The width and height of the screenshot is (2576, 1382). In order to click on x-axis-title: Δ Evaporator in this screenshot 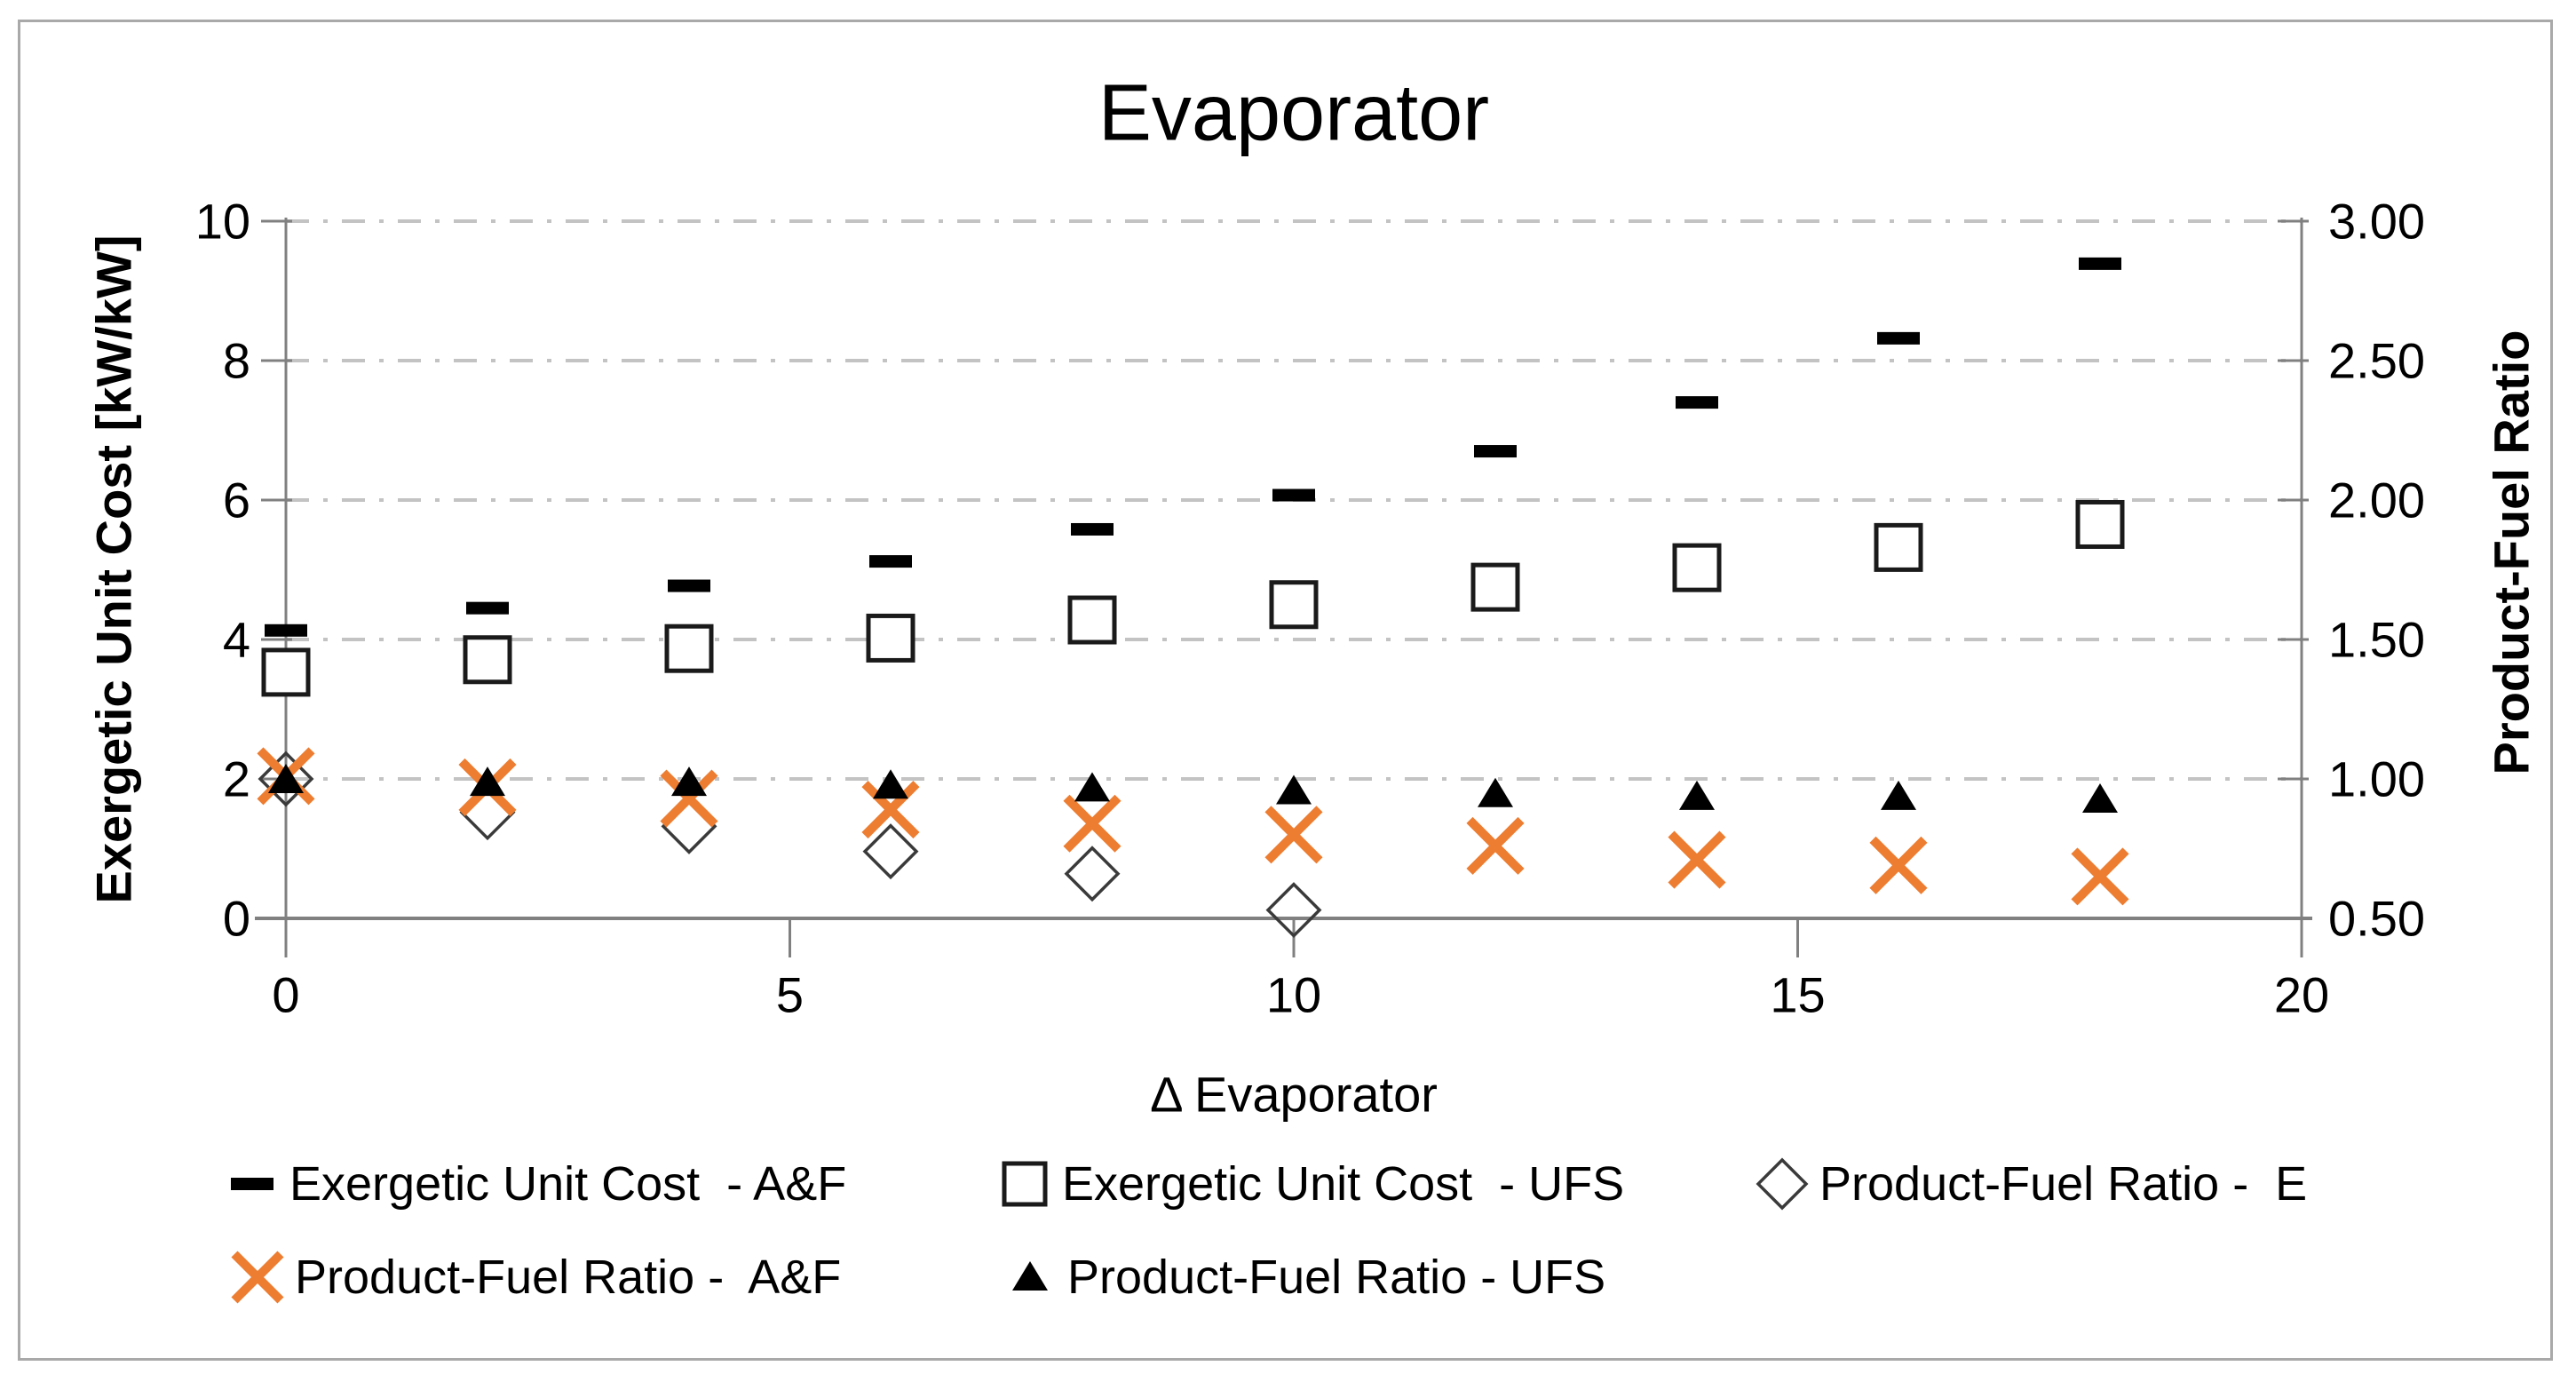, I will do `click(1294, 1094)`.